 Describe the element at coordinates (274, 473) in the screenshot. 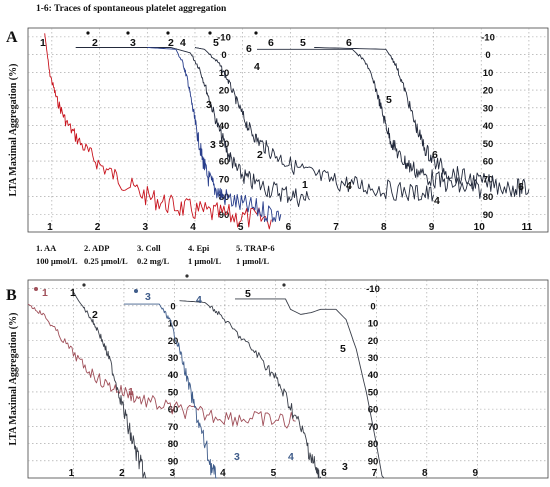

I see `x-tick-label: 5` at that location.